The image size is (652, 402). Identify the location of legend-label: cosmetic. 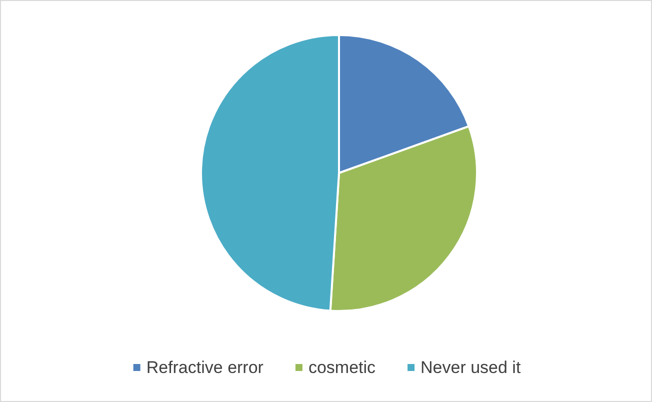
(342, 367).